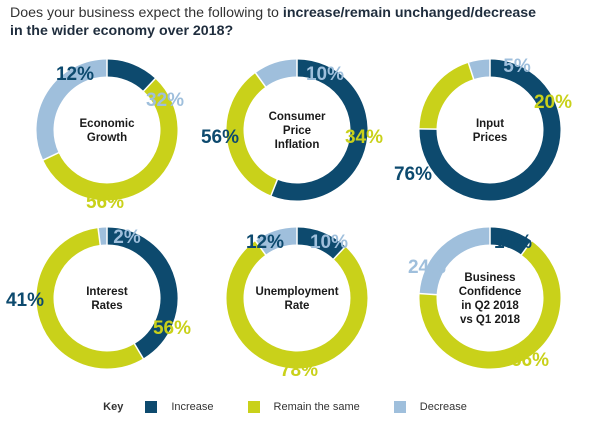 Image resolution: width=604 pixels, height=422 pixels. Describe the element at coordinates (399, 407) in the screenshot. I see `legend-swatch-decrease` at that location.